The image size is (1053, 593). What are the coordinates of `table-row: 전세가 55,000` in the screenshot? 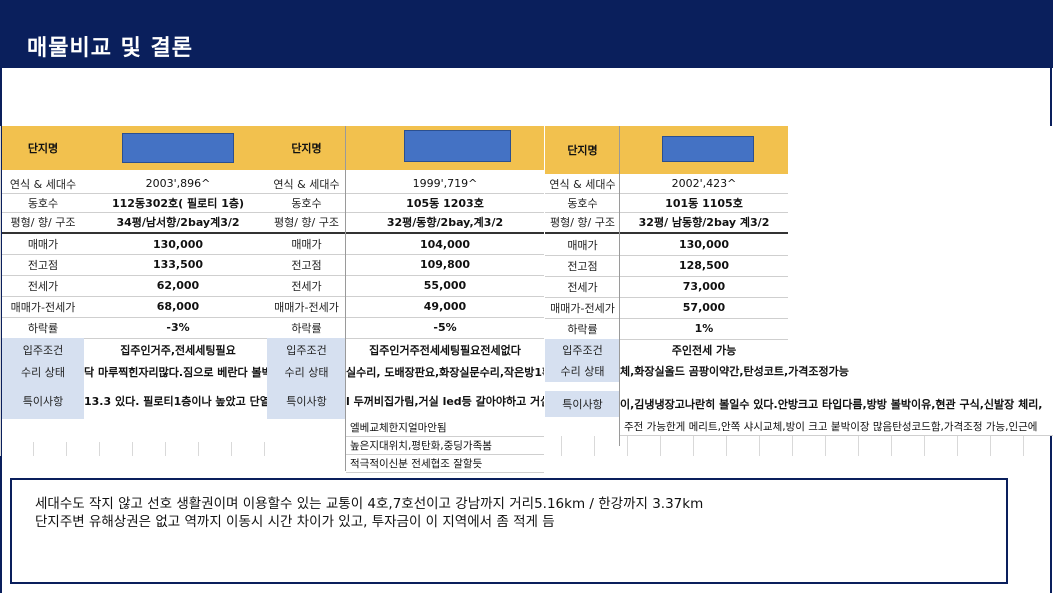 It's located at (405, 286).